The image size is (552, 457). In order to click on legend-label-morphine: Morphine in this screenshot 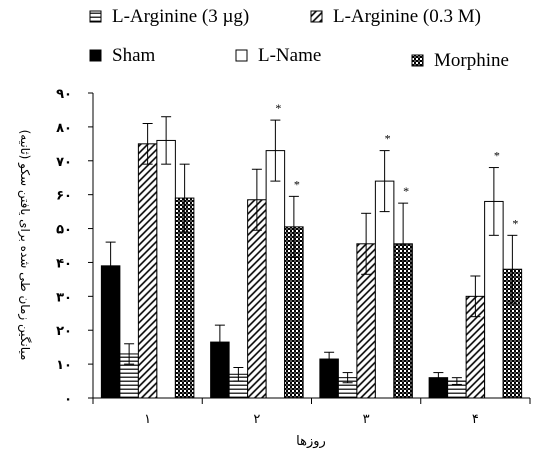, I will do `click(471, 60)`.